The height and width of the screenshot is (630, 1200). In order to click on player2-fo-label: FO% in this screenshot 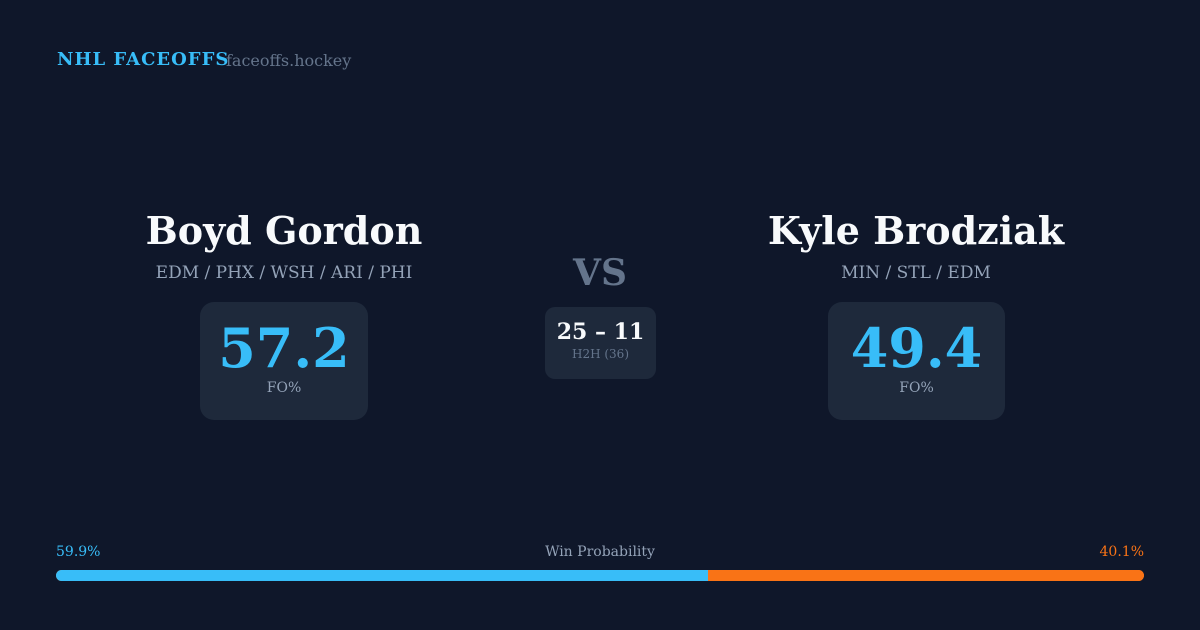, I will do `click(916, 388)`.